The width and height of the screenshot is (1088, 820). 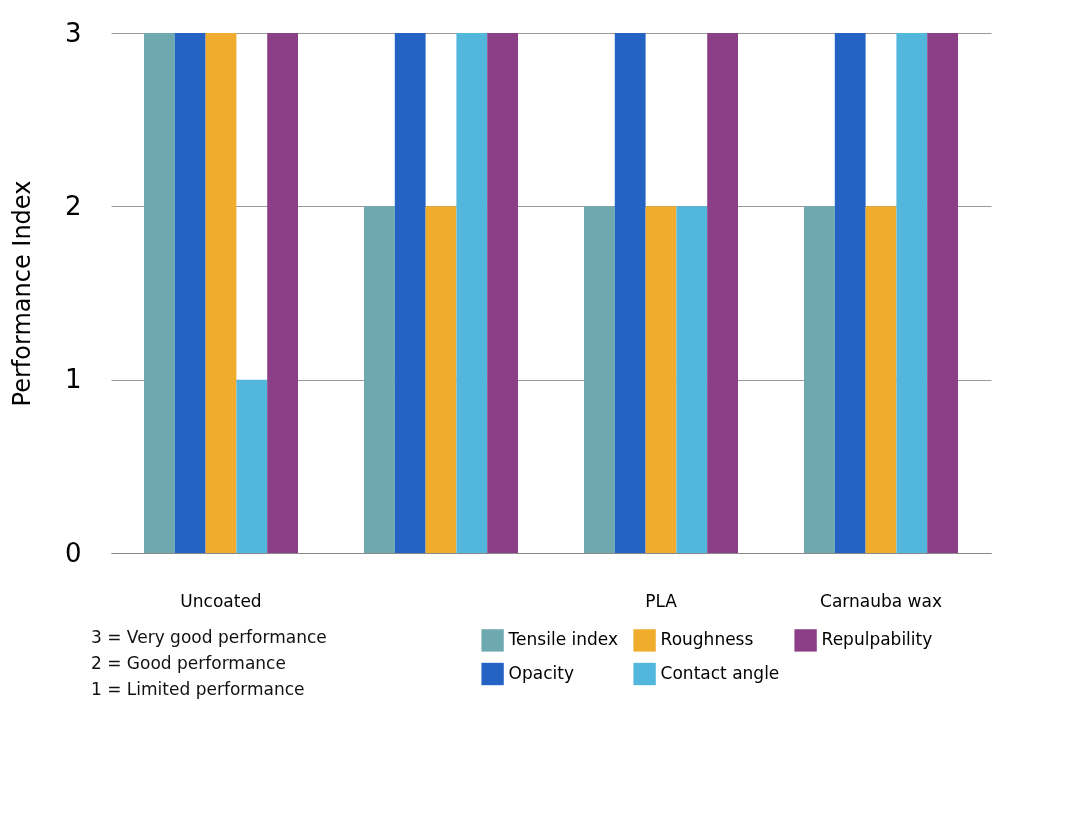 What do you see at coordinates (707, 639) in the screenshot?
I see `legend-label: Roughness` at bounding box center [707, 639].